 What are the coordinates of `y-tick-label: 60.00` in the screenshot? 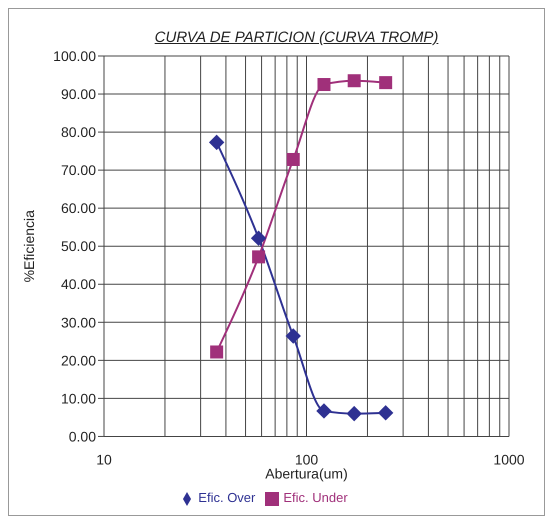 It's located at (78, 208).